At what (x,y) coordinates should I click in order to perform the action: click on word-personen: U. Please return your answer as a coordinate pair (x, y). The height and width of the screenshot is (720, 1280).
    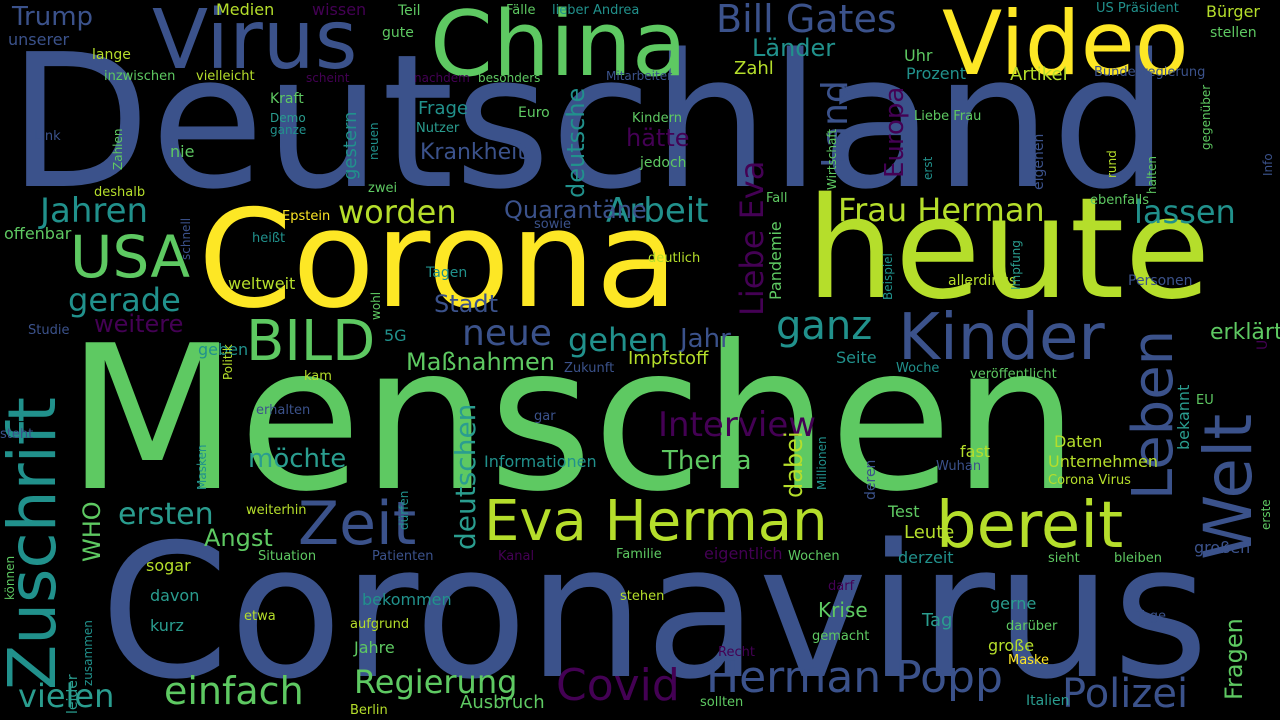
    Looking at the image, I should click on (1263, 344).